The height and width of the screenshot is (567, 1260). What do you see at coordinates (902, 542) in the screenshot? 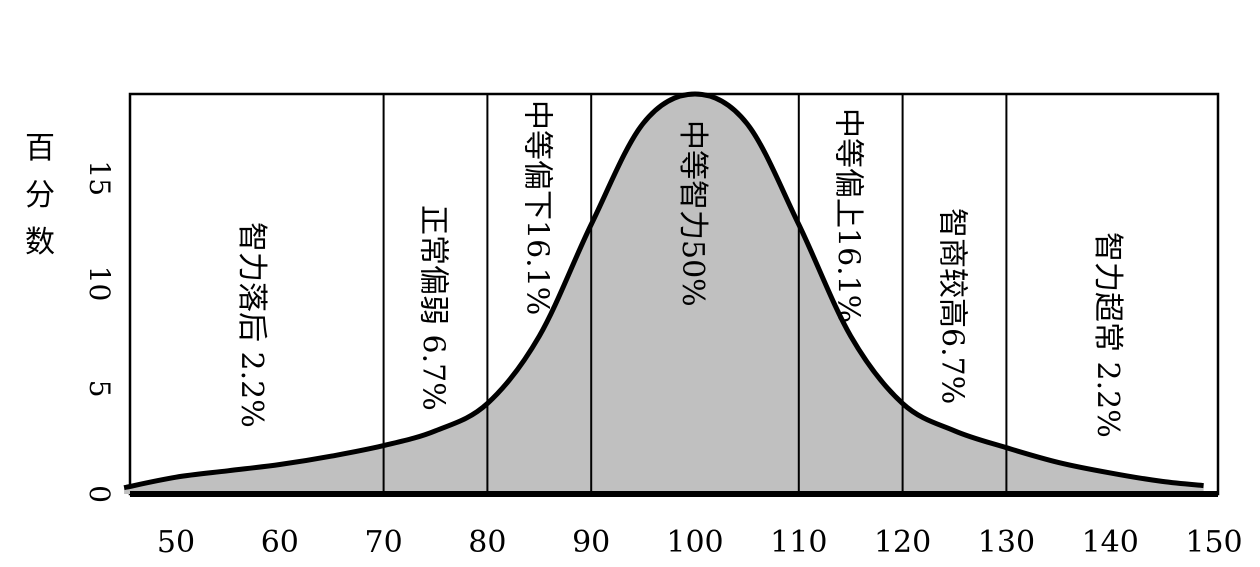
I see `x-tick-120: 120` at bounding box center [902, 542].